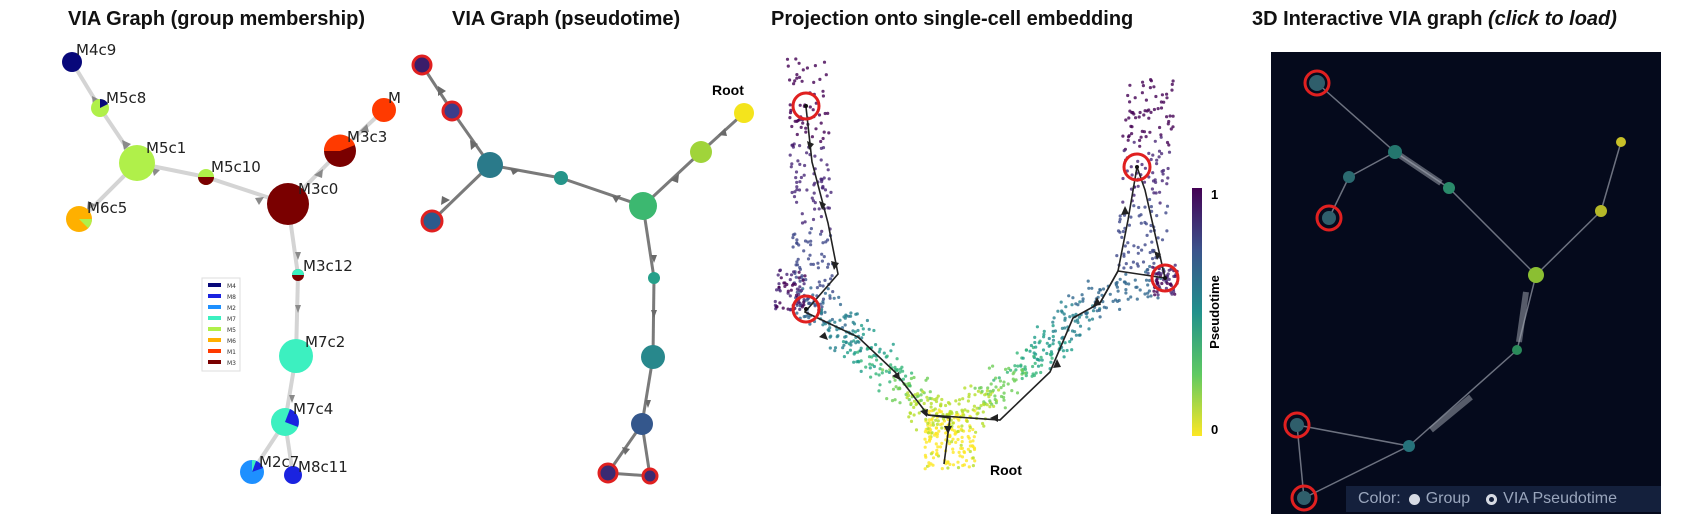 The width and height of the screenshot is (1695, 514). What do you see at coordinates (296, 356) in the screenshot?
I see `node-m7c2` at bounding box center [296, 356].